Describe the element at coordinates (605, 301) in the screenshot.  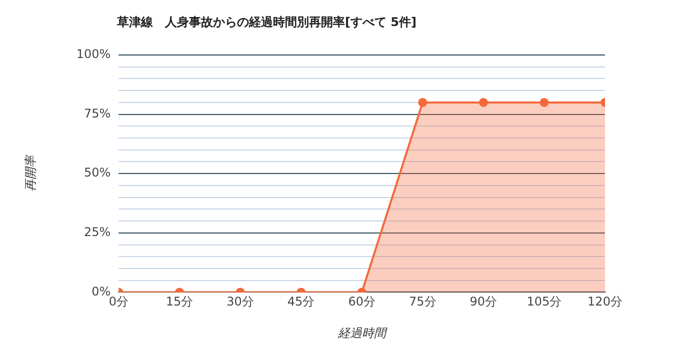
I see `x-tick-label: 120分` at that location.